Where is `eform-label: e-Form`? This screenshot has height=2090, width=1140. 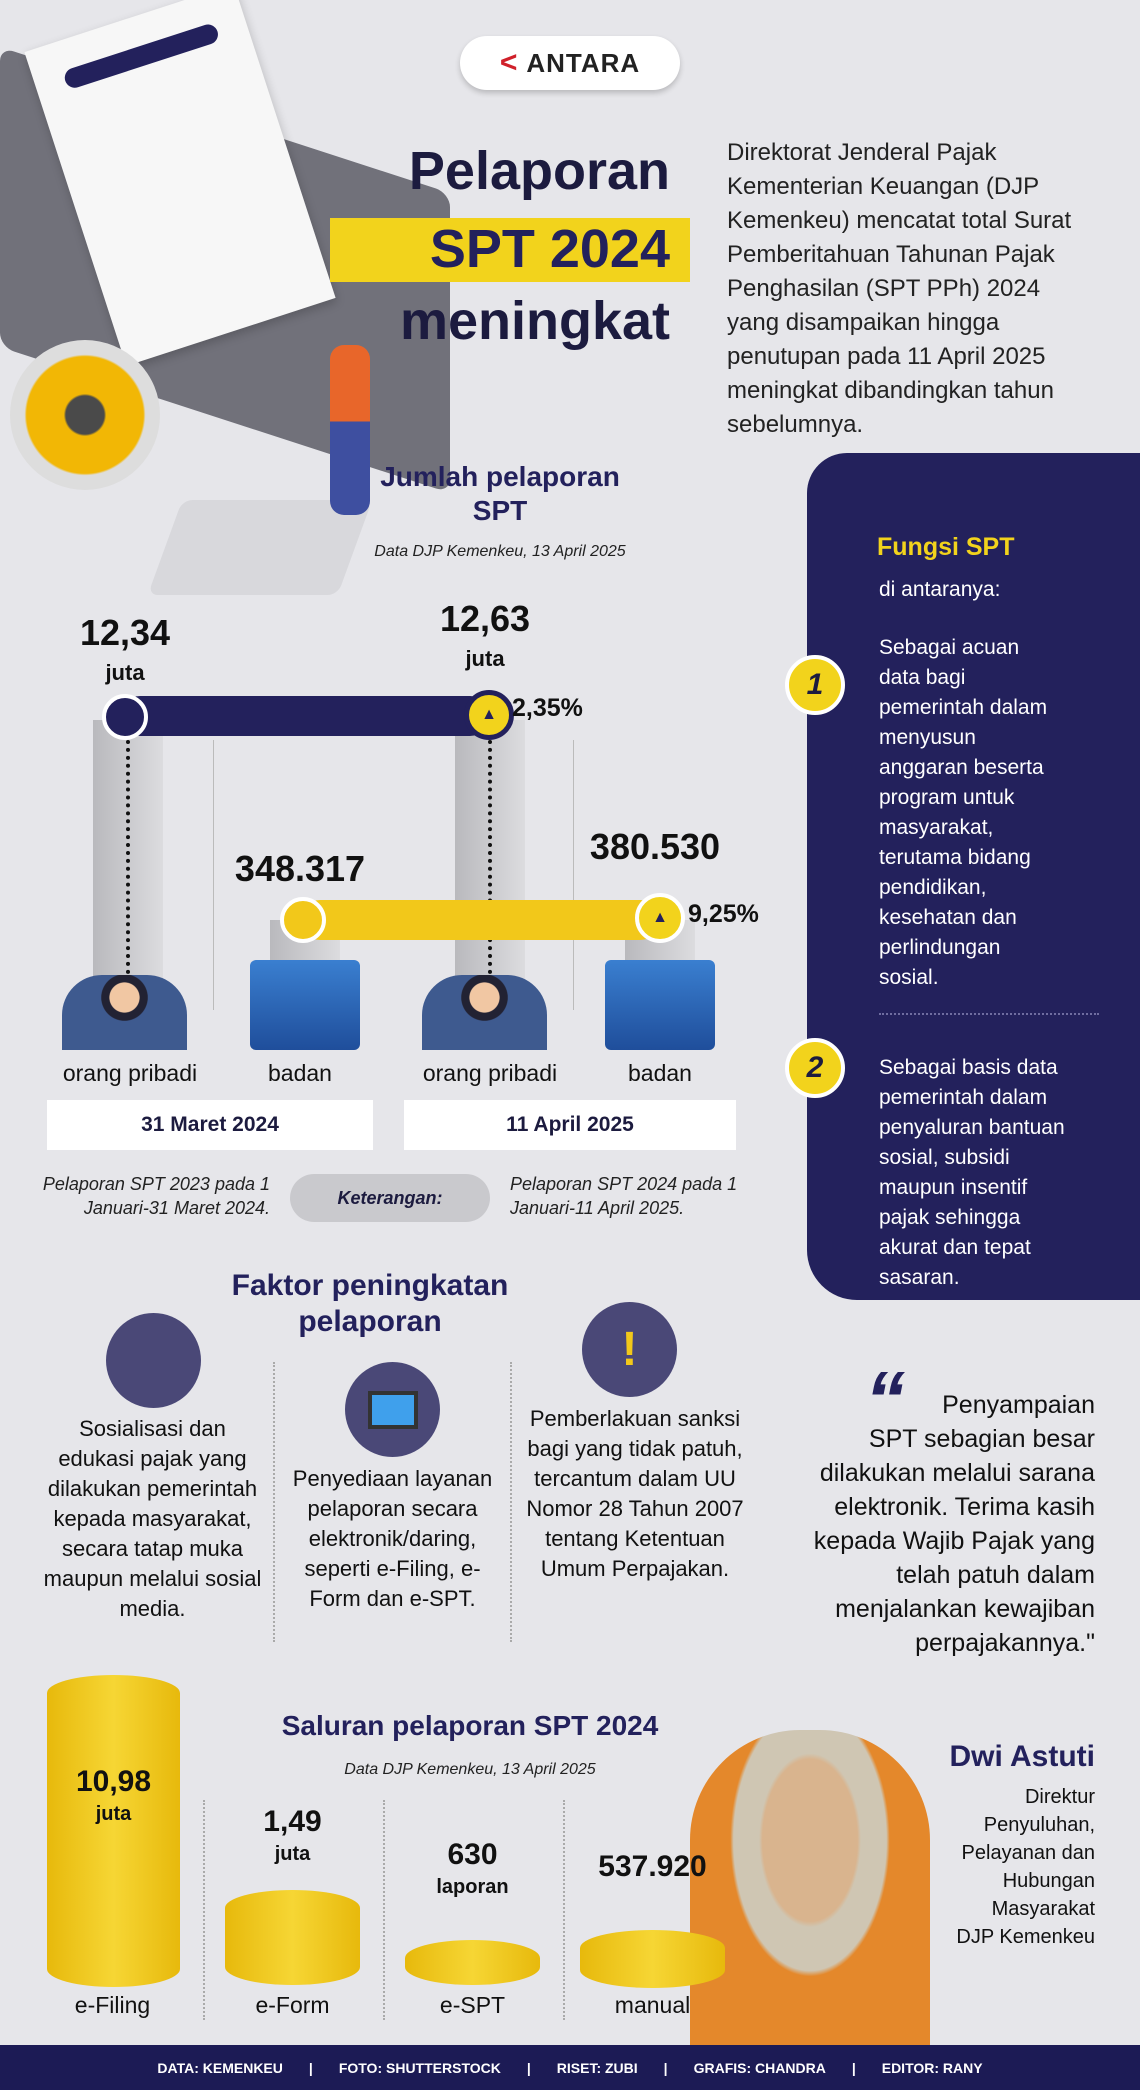 eform-label: e-Form is located at coordinates (292, 2005).